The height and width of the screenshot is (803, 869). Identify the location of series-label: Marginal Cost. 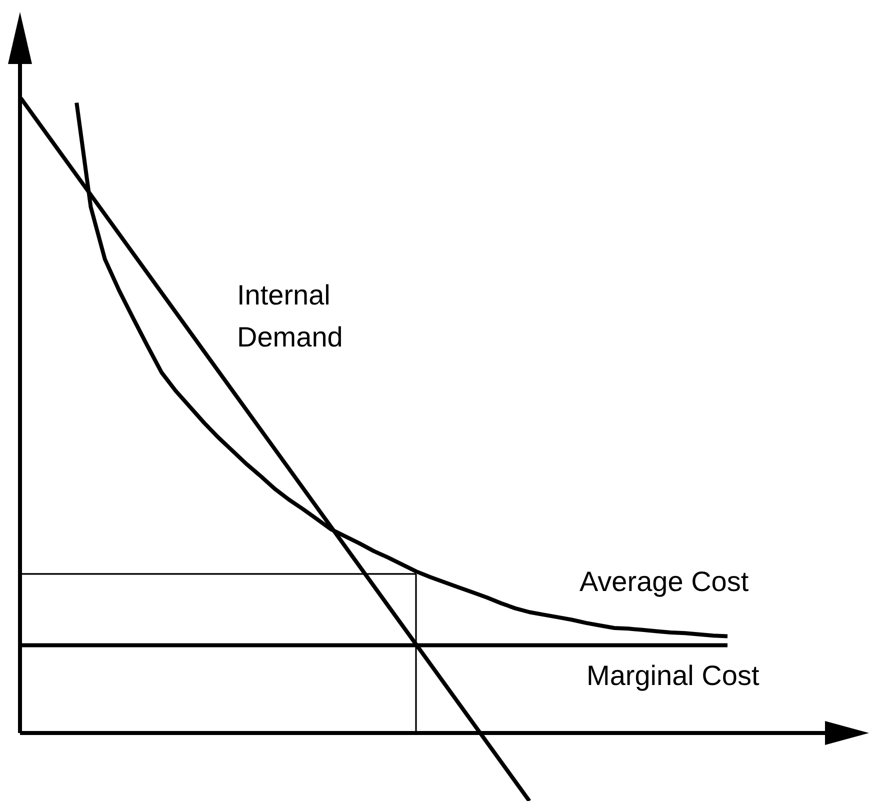
(673, 675).